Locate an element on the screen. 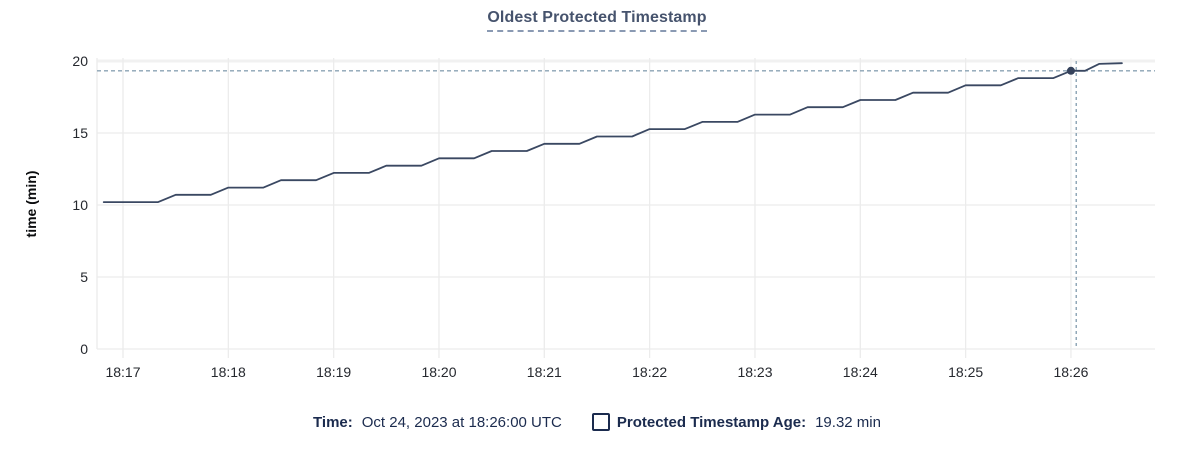  x-tick-label: 18:18 is located at coordinates (228, 372).